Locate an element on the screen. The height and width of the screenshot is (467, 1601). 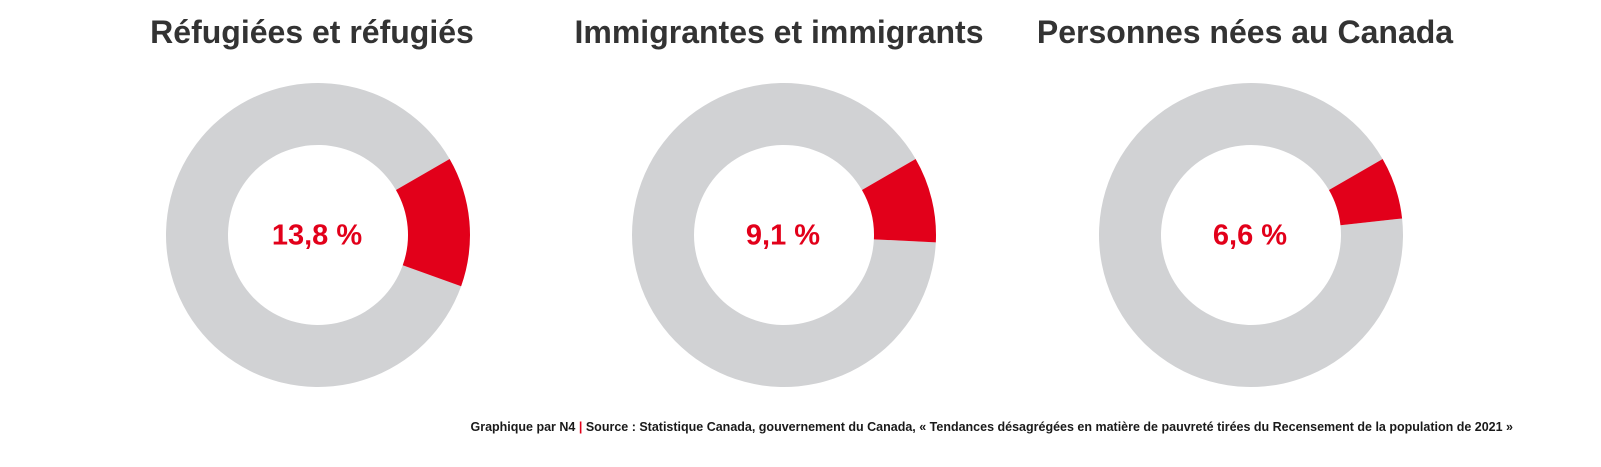
donut-center-label: 13,8 % is located at coordinates (317, 236).